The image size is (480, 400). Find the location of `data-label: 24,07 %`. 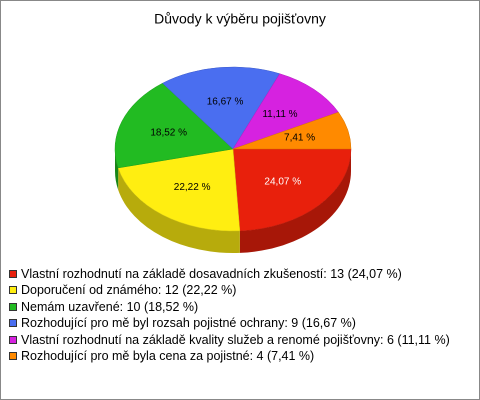

data-label: 24,07 % is located at coordinates (282, 181).